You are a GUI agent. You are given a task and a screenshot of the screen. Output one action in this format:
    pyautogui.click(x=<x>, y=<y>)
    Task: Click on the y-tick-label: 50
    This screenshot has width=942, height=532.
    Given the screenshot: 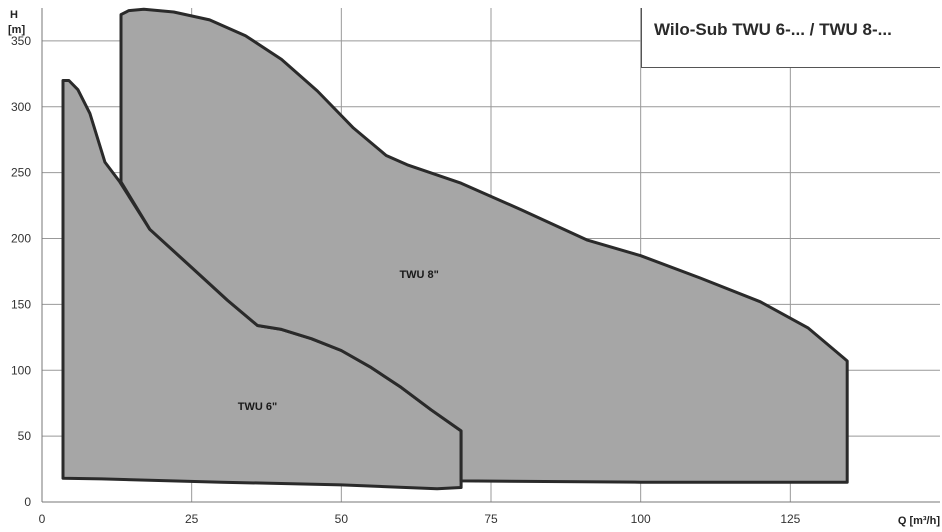 What is the action you would take?
    pyautogui.click(x=25, y=436)
    